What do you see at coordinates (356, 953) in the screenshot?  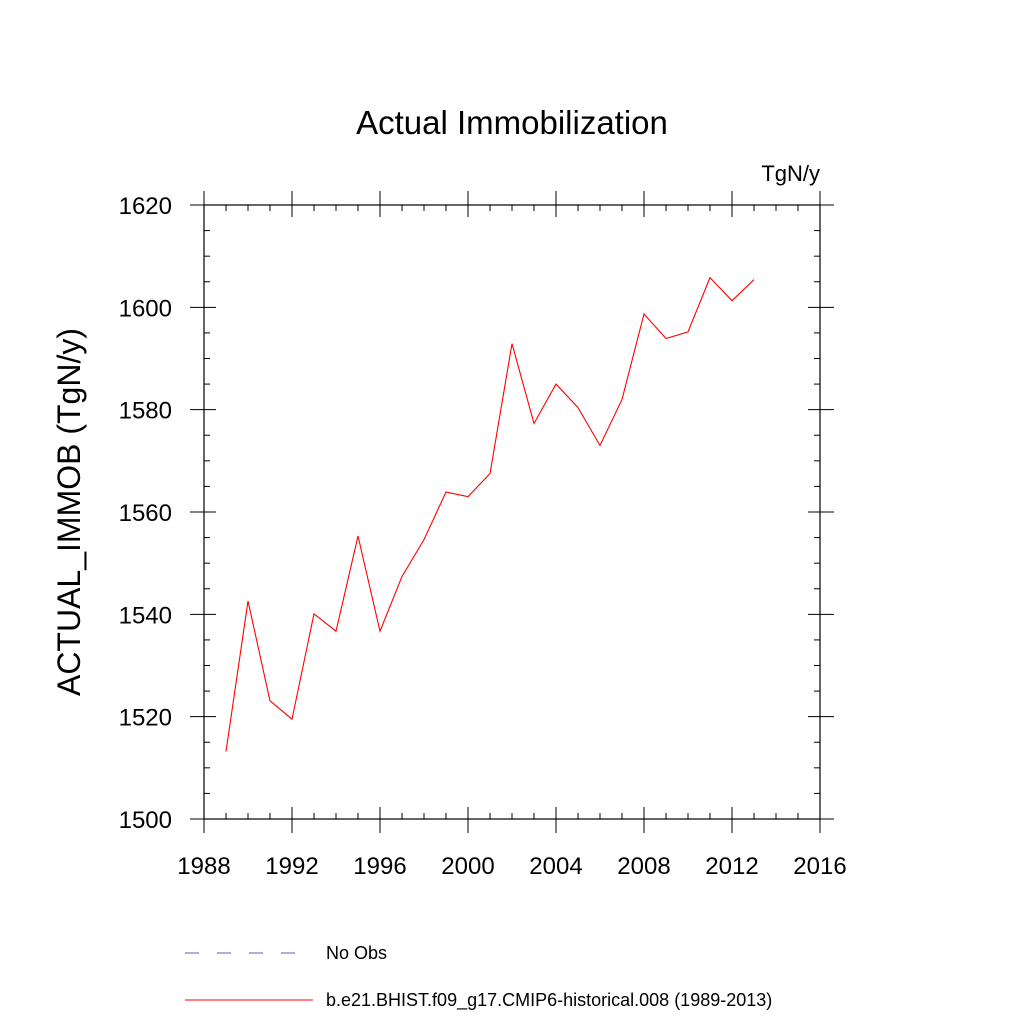 I see `legend-label-no-obs: No Obs` at bounding box center [356, 953].